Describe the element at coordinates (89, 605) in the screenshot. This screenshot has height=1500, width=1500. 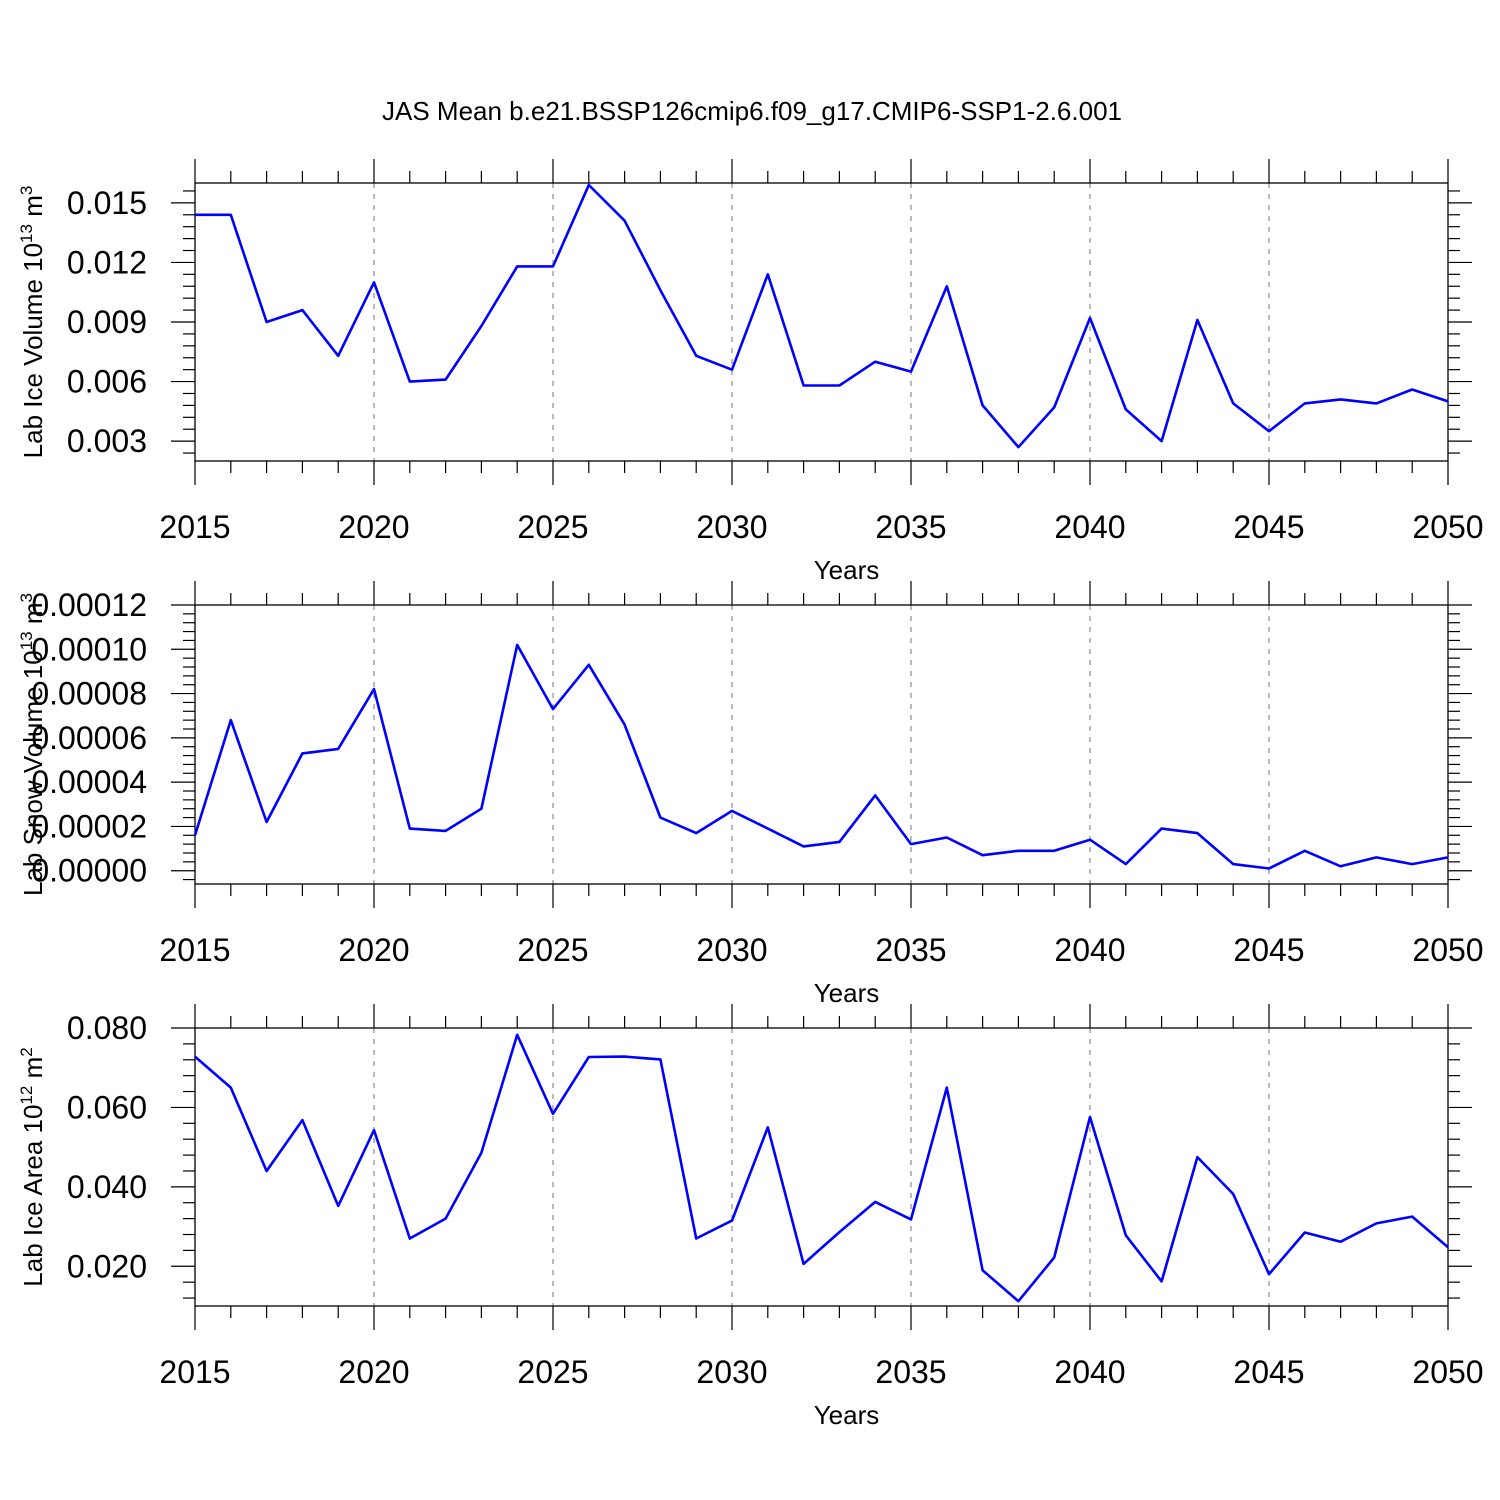
I see `y-tick-label: 0.00012` at that location.